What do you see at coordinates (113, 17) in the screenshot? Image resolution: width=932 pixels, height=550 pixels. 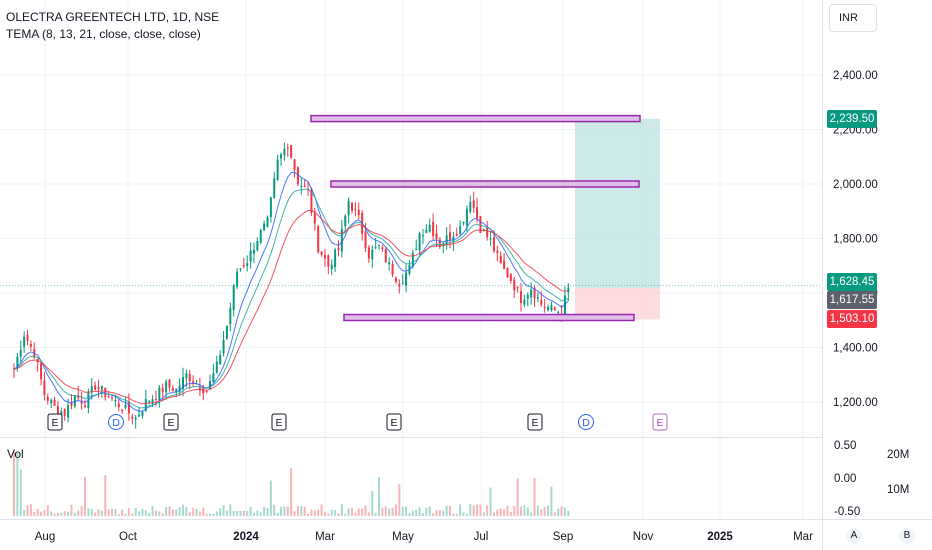 I see `symbol-title: OLECTRA GREENTECH LTD, 1D, NSE` at bounding box center [113, 17].